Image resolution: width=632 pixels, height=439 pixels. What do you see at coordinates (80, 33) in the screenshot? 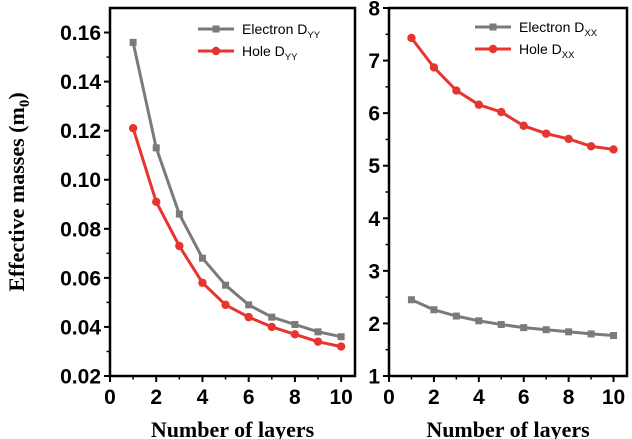
I see `y-tick-label: 0.16` at bounding box center [80, 33].